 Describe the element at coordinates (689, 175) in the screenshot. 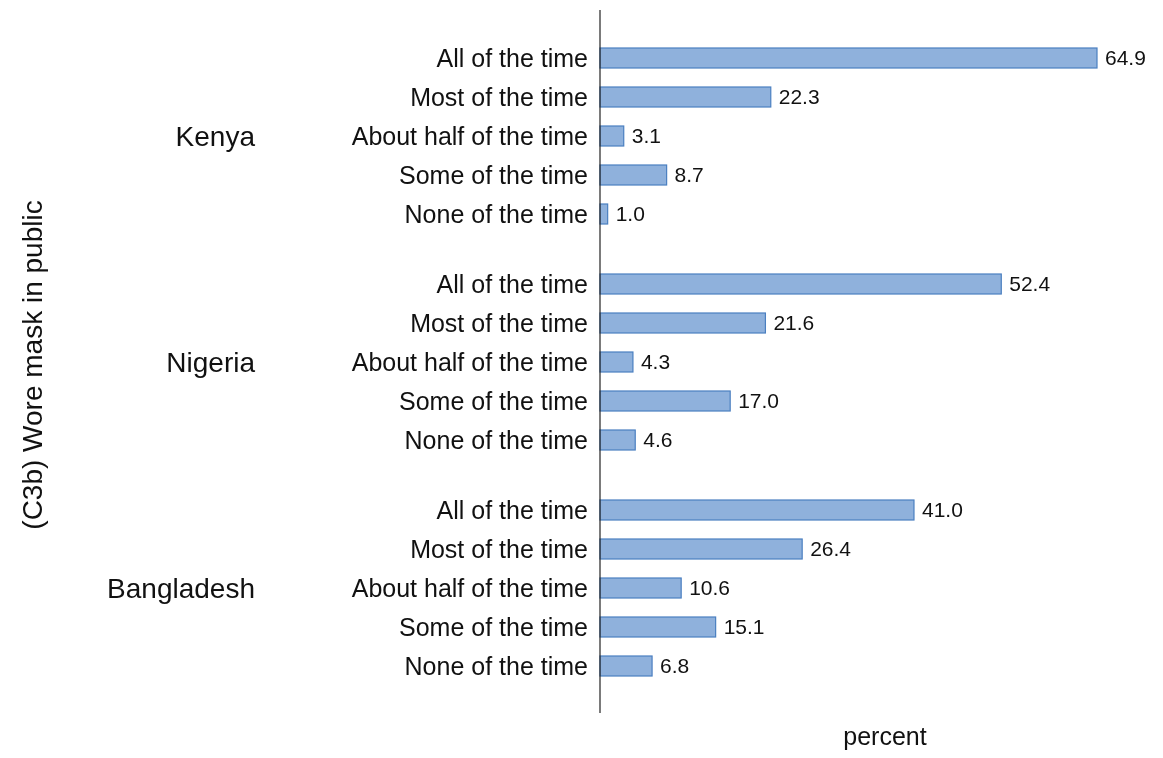

I see `data-label: 8.7` at that location.